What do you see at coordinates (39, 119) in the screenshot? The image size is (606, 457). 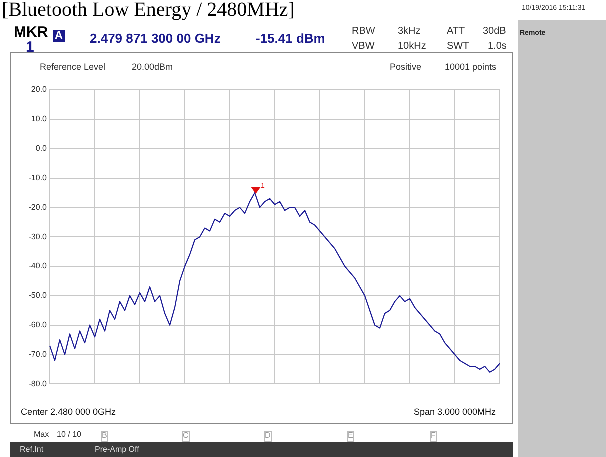 I see `y-tick-label: 10.0` at bounding box center [39, 119].